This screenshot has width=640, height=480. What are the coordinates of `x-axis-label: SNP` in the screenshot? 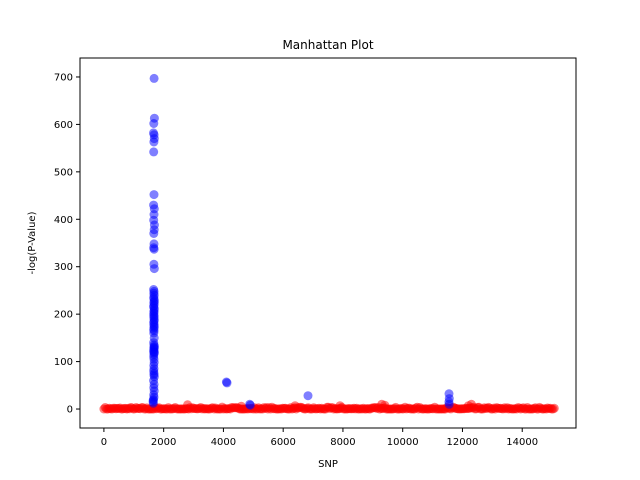 It's located at (328, 464).